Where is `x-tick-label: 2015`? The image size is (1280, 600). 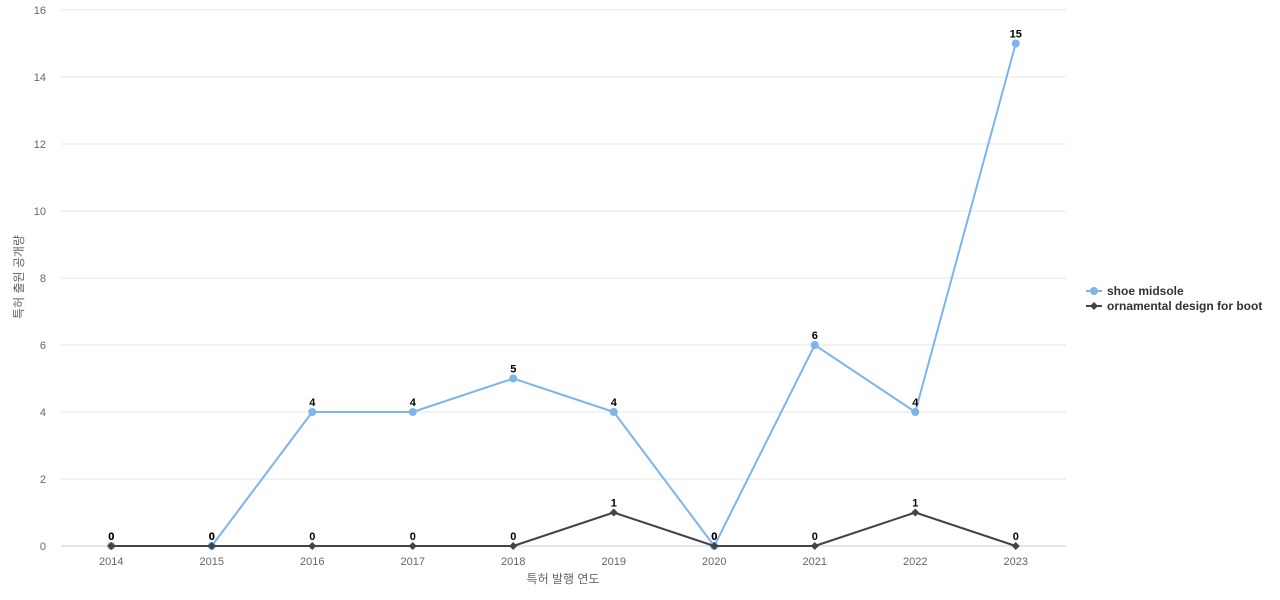 x-tick-label: 2015 is located at coordinates (212, 562).